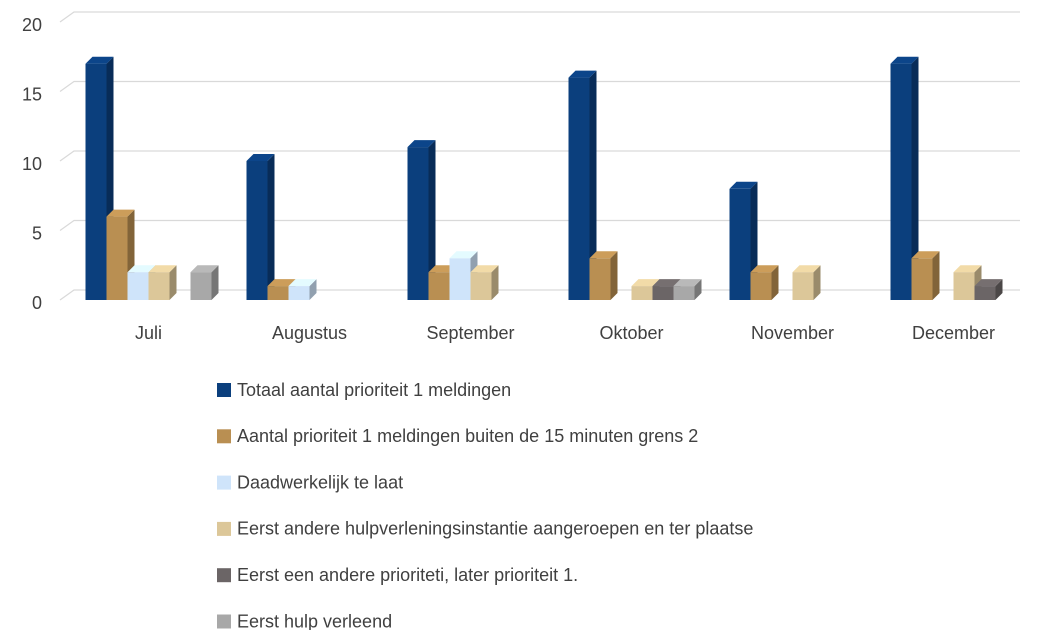 The height and width of the screenshot is (630, 1041). What do you see at coordinates (37, 233) in the screenshot?
I see `y-tick-label: 5` at bounding box center [37, 233].